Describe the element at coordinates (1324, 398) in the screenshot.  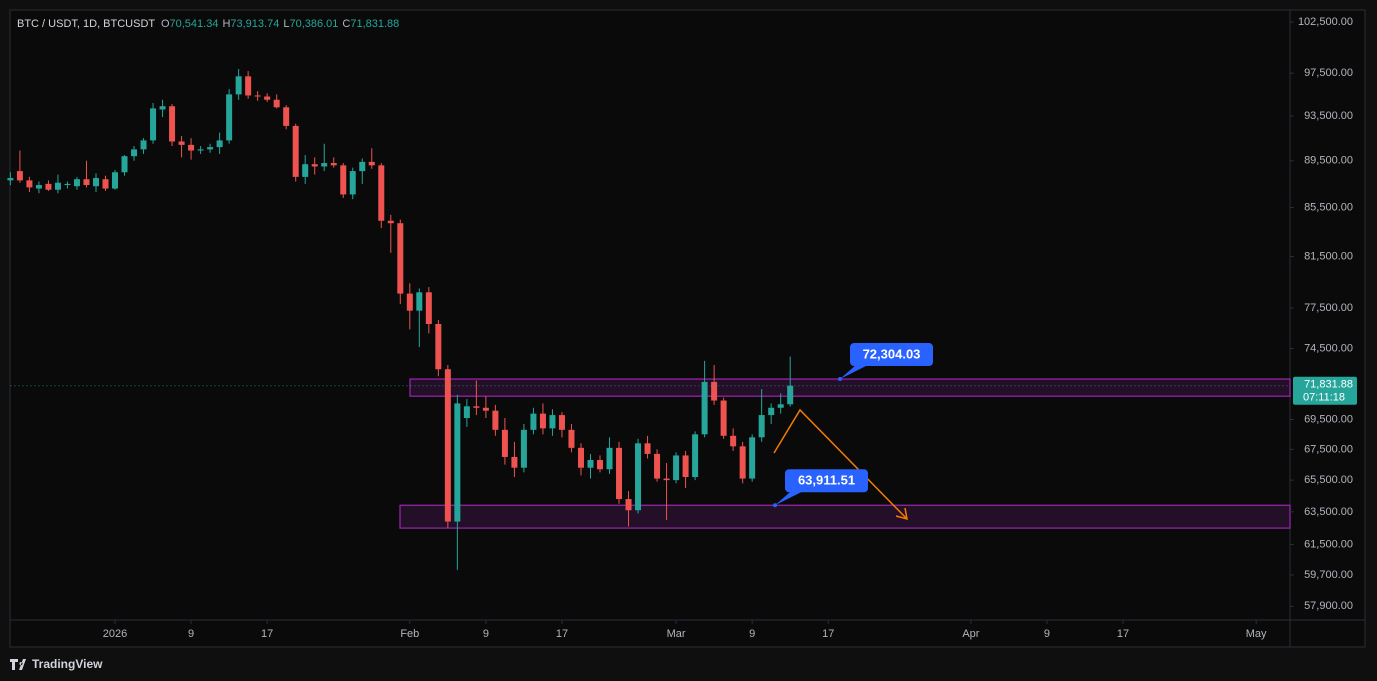
I see `countdown-label: 07:11:18` at that location.